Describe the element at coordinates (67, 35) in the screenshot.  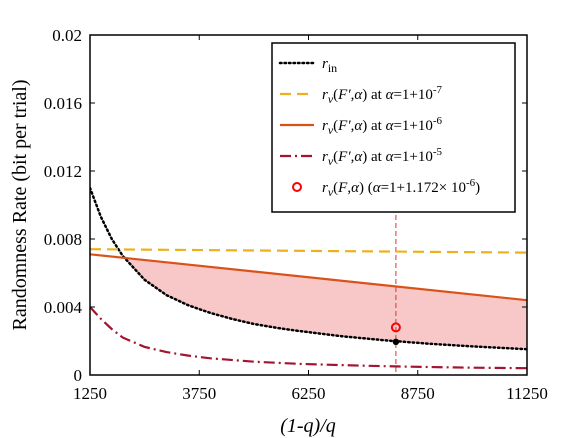
I see `y-tick-label: 0.02` at that location.